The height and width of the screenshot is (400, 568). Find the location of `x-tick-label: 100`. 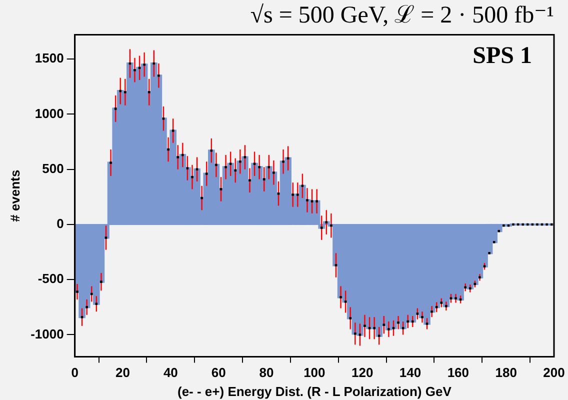

x-tick-label: 100 is located at coordinates (315, 372).